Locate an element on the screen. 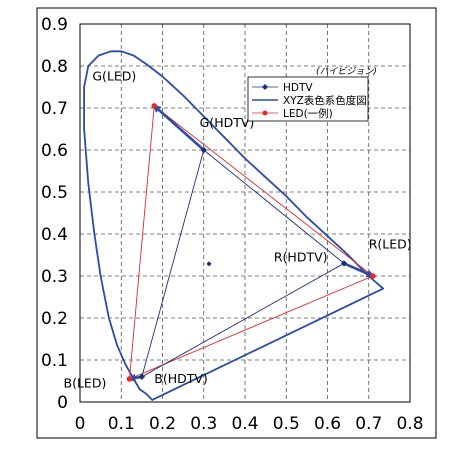  legend-entry-label: HDTV is located at coordinates (298, 88).